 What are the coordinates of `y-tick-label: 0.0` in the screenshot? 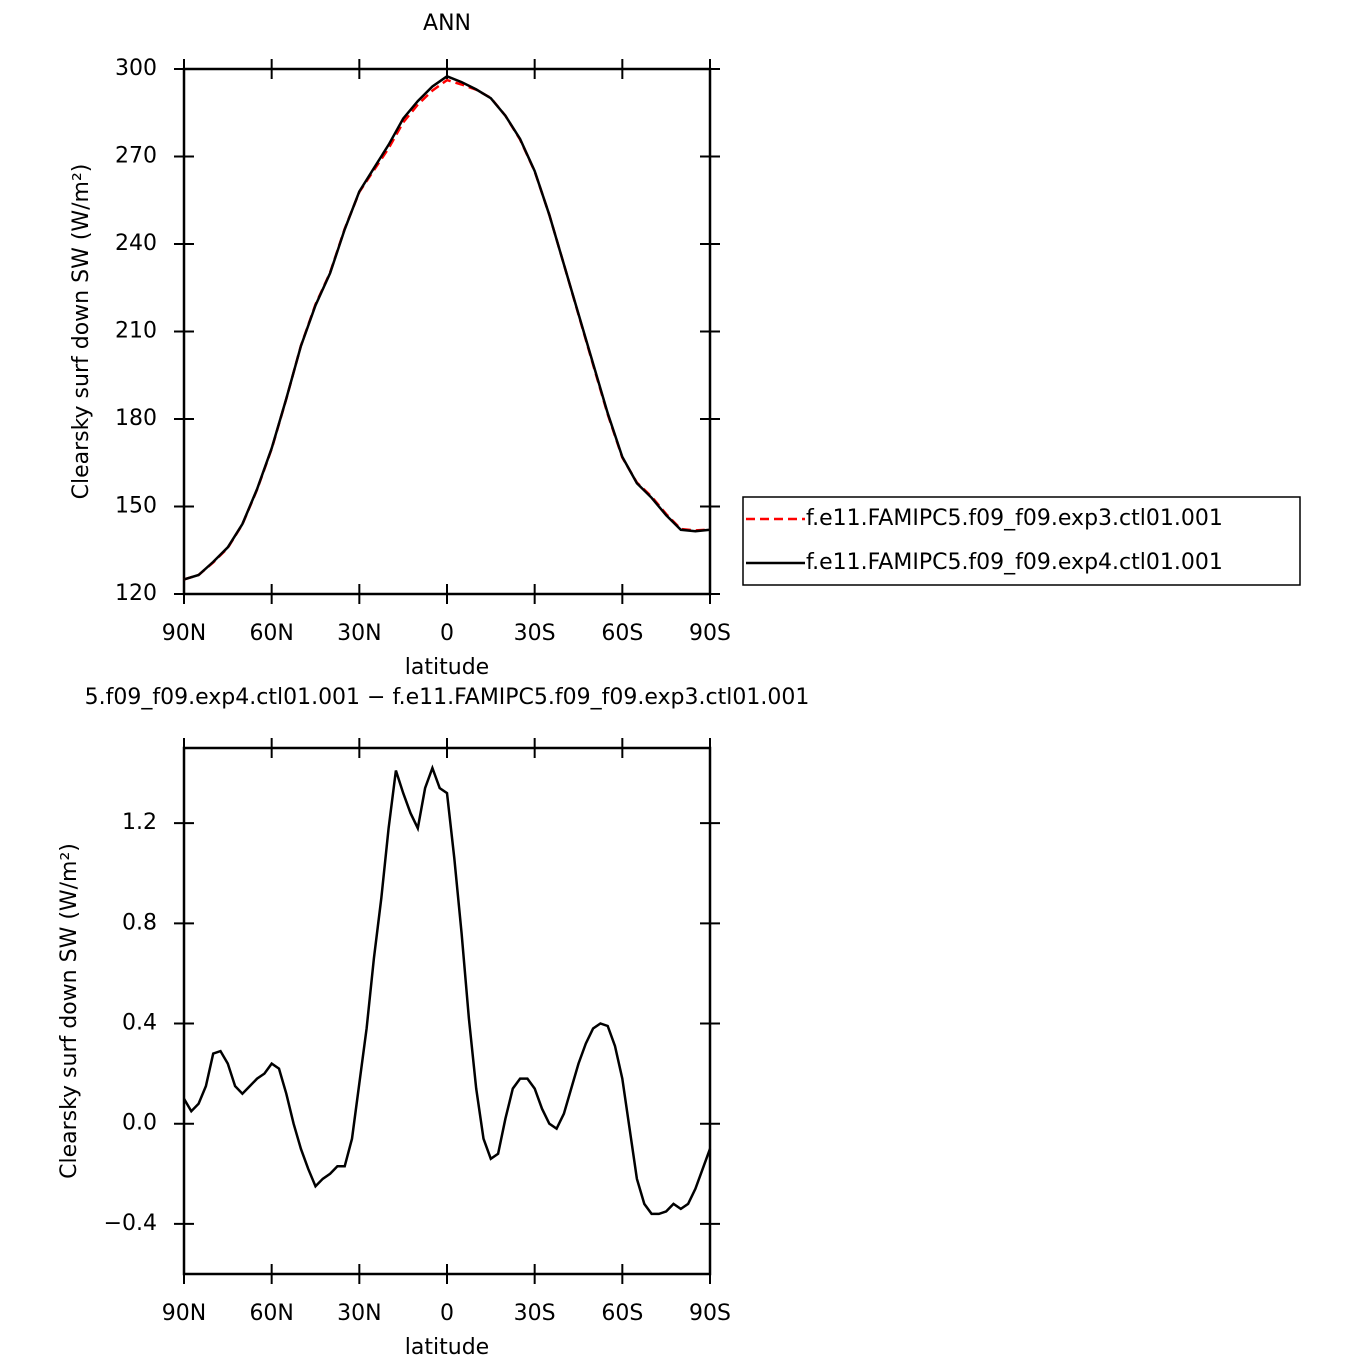 It's located at (139, 1123).